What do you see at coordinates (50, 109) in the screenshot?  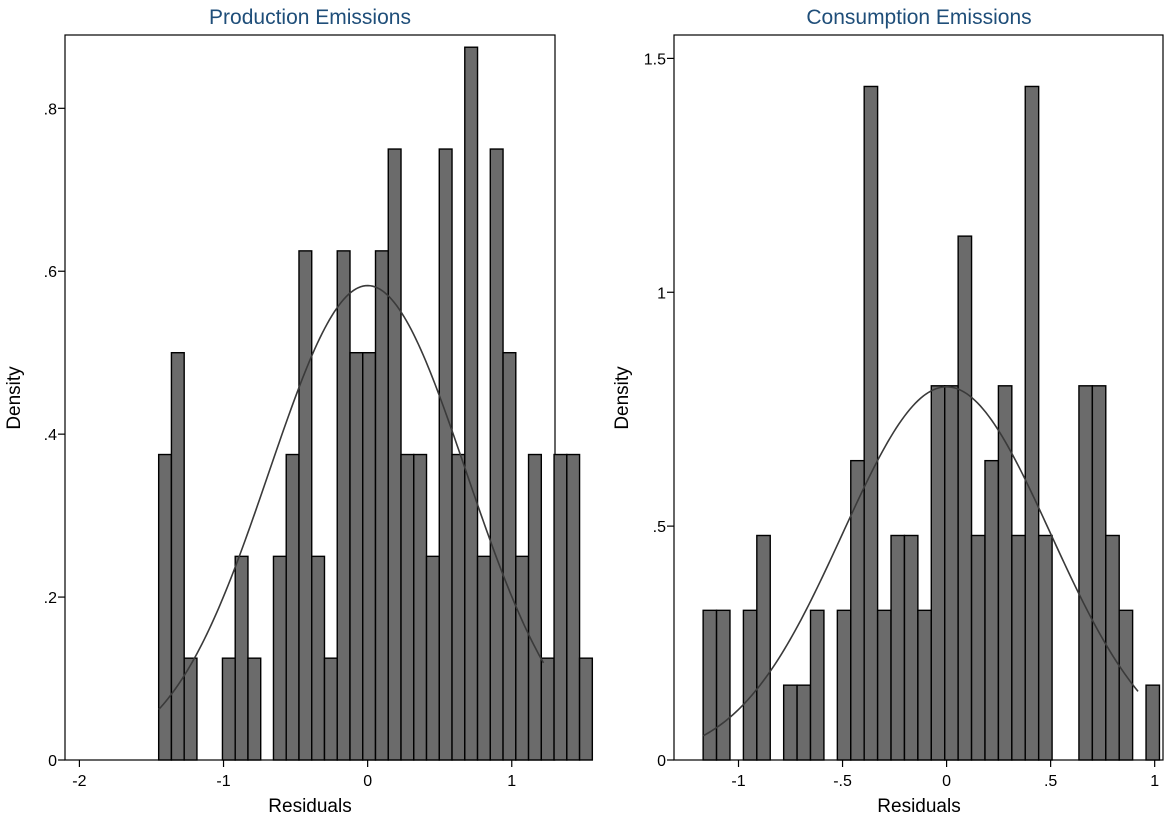 I see `y-tick-label: .8` at bounding box center [50, 109].